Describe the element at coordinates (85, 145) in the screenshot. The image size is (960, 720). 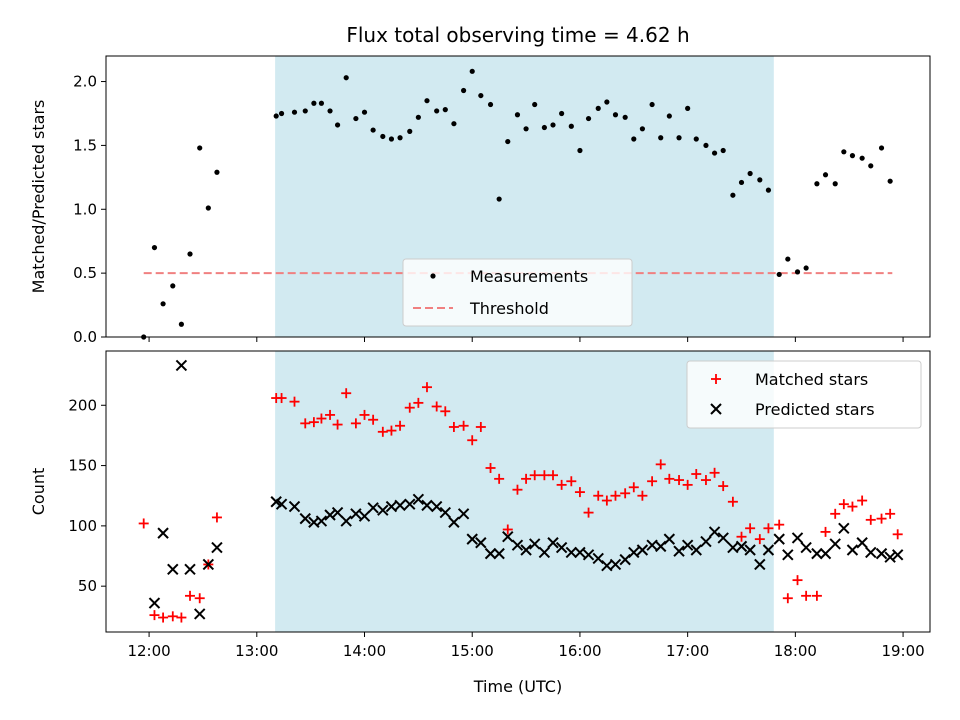
I see `y-tick-label: 1.5` at that location.